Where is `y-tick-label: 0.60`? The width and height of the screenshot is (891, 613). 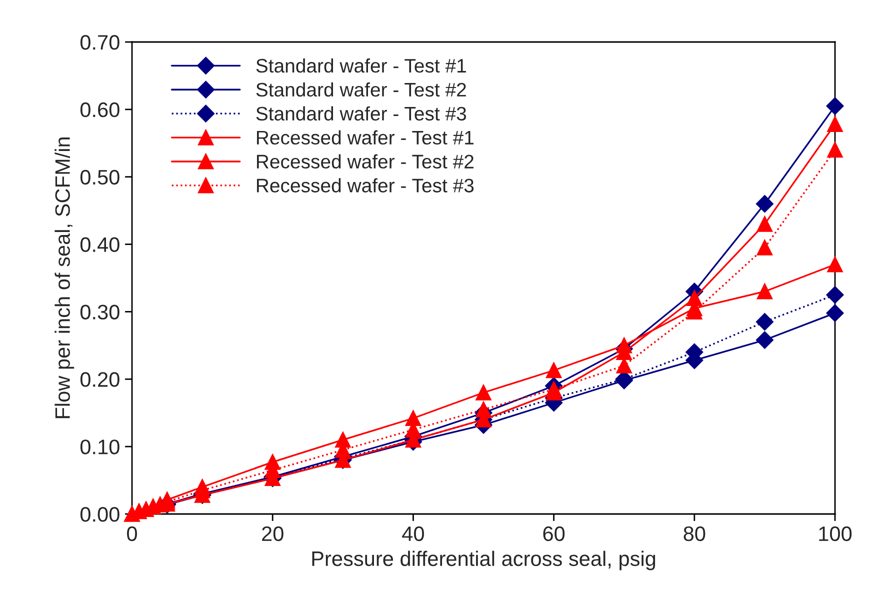 y-tick-label: 0.60 is located at coordinates (100, 110).